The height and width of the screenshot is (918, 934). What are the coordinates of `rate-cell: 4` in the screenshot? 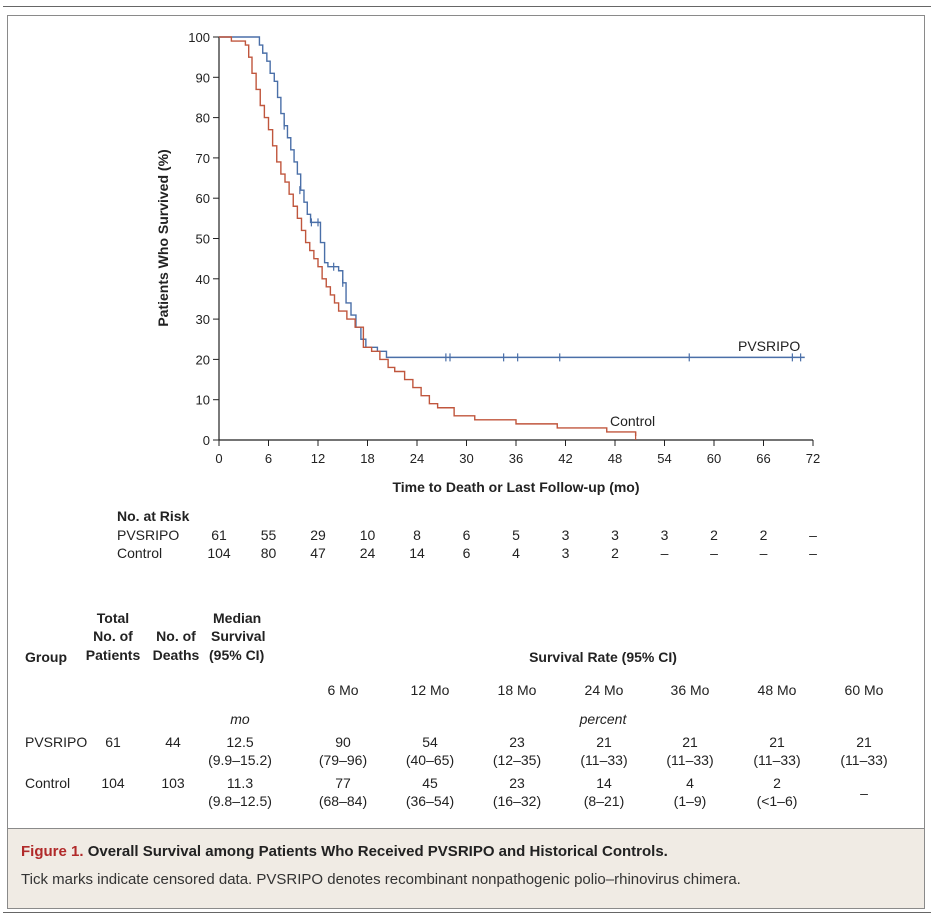 It's located at (690, 783).